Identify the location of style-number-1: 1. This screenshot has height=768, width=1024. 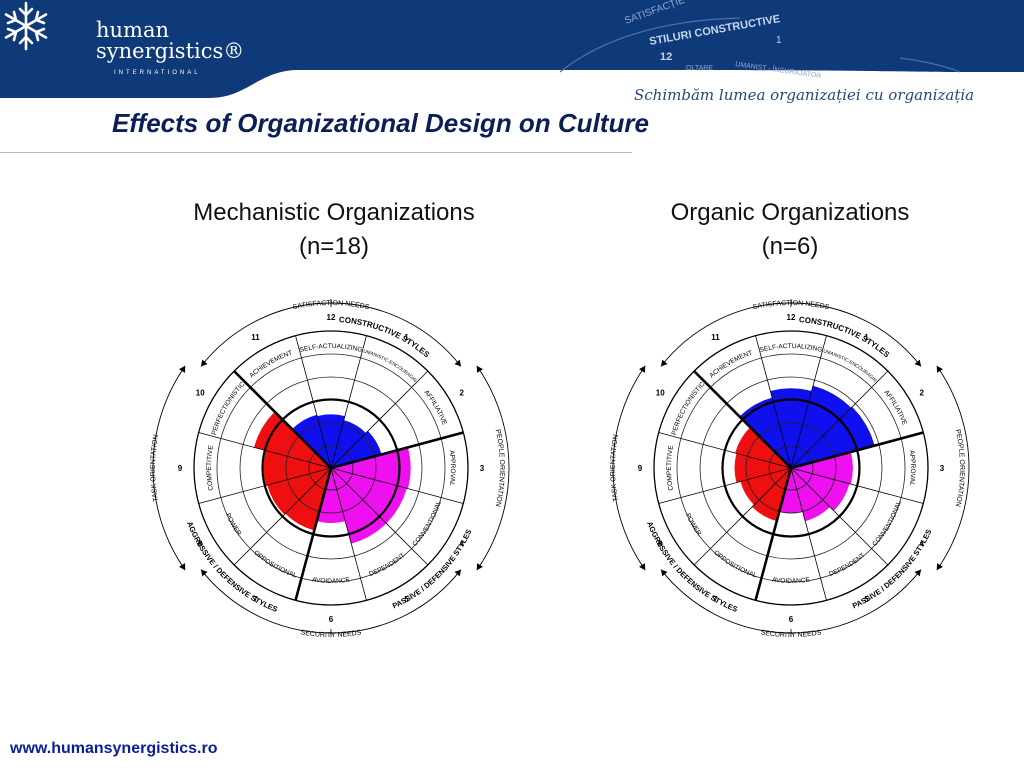
(406, 337).